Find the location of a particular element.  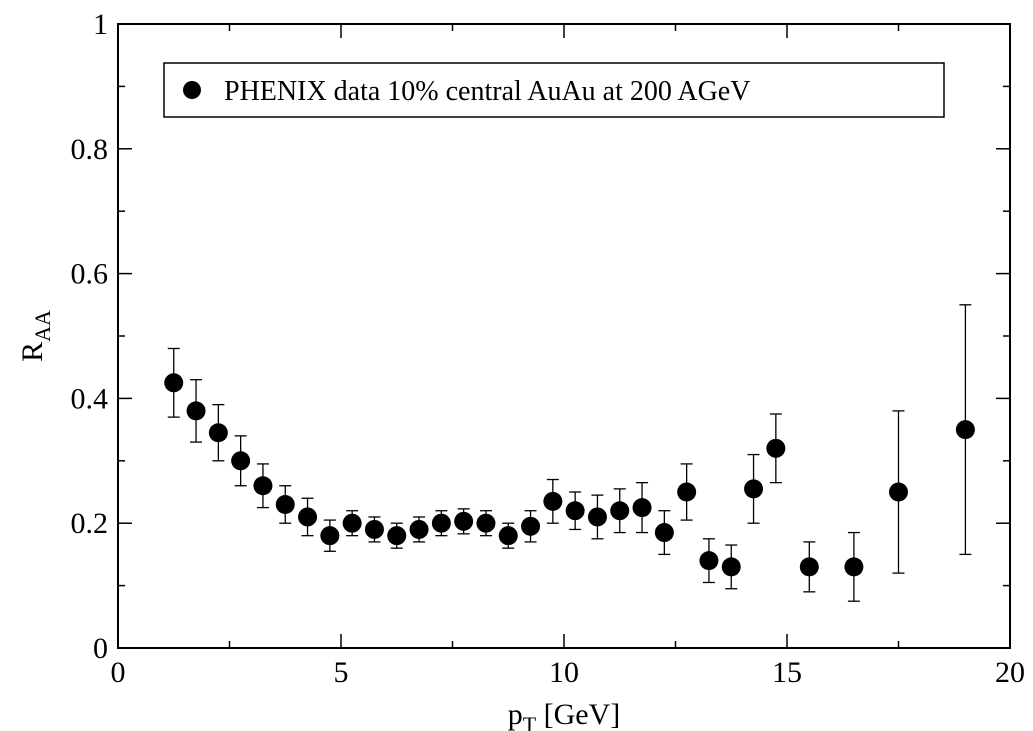

legend: PHENIX data 10% central AuAu at 200 AGeV is located at coordinates (554, 90).